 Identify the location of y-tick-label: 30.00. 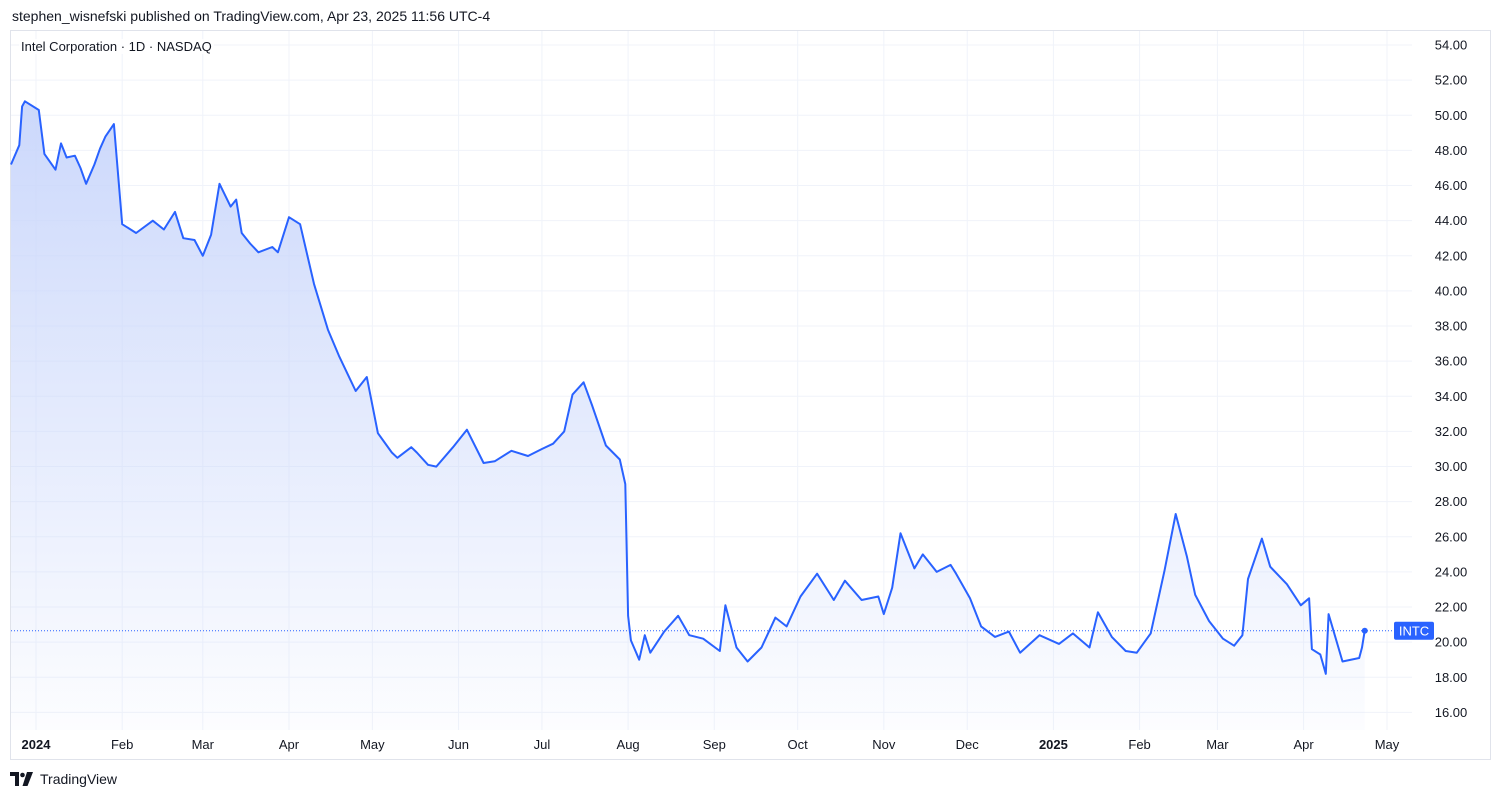
(1451, 466).